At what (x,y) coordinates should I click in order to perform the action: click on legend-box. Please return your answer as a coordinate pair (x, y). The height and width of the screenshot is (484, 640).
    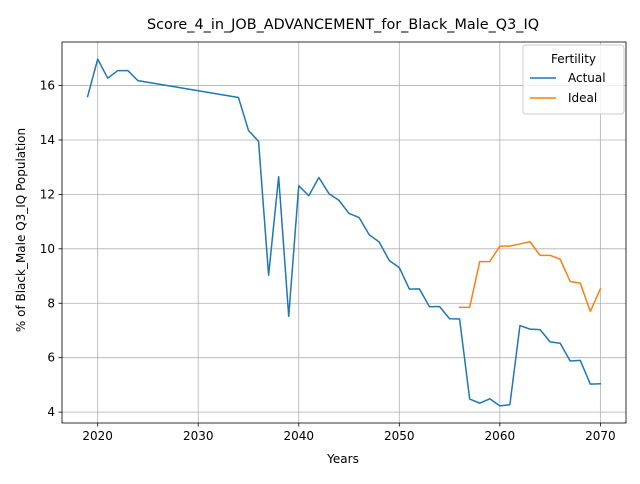
    Looking at the image, I should click on (573, 79).